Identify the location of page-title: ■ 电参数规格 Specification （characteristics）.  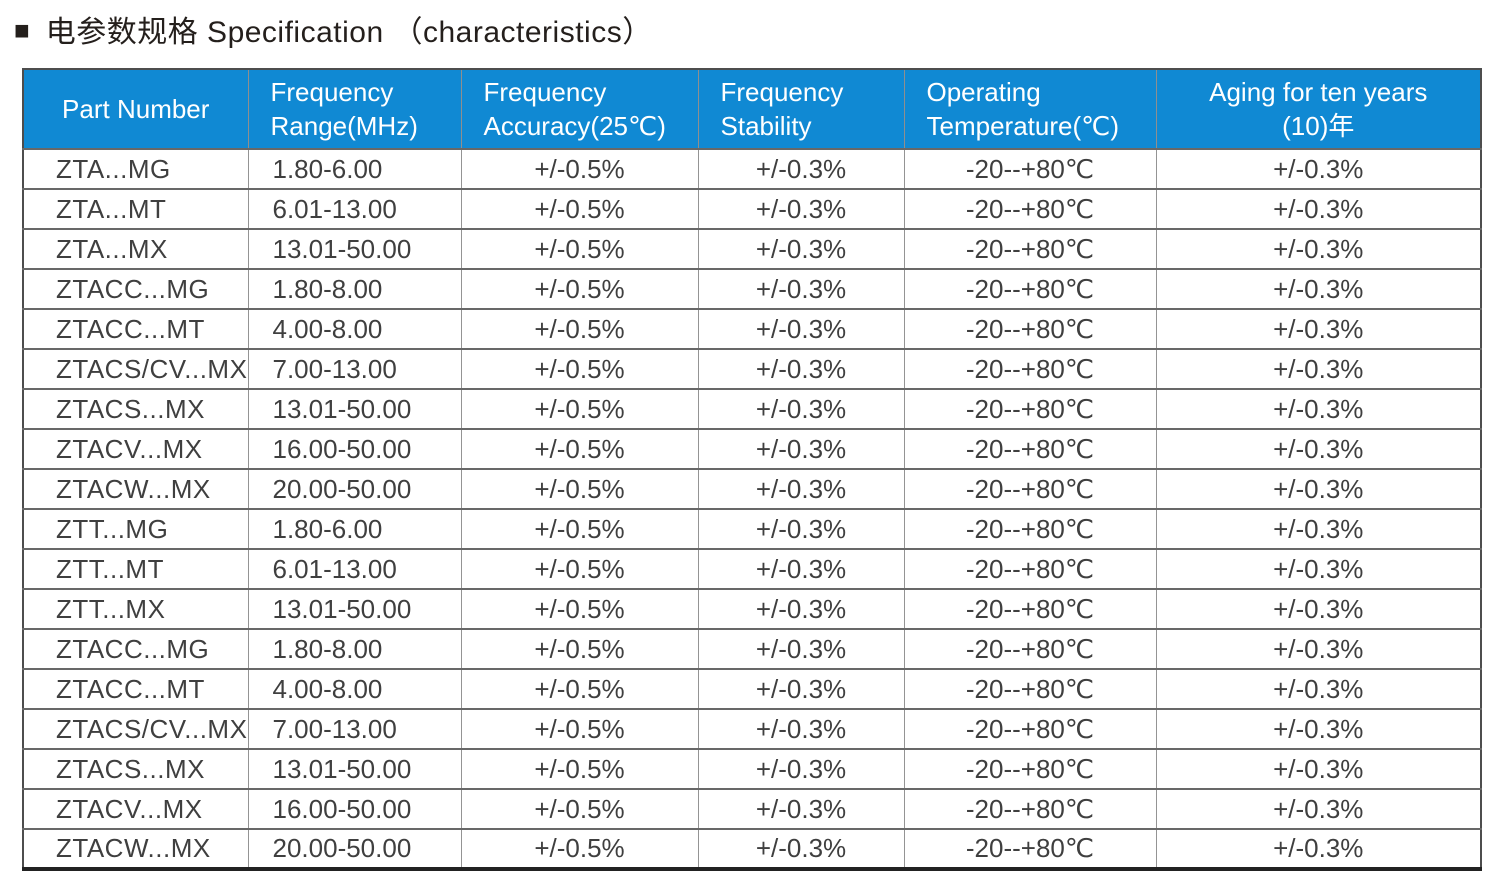
(756, 29).